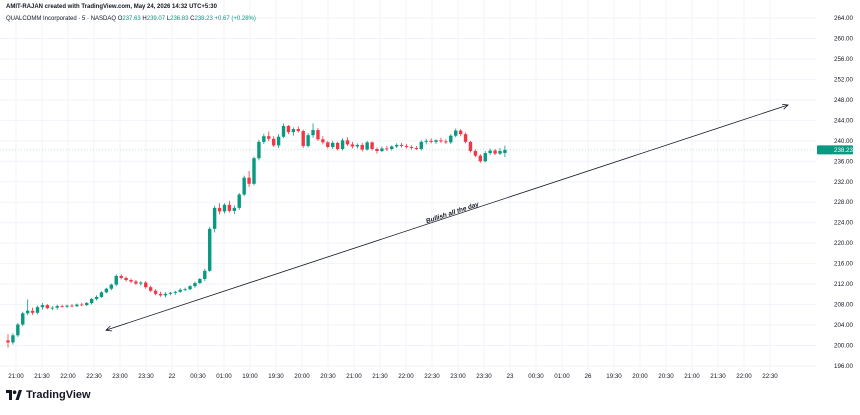 This screenshot has height=415, width=860. What do you see at coordinates (843, 182) in the screenshot?
I see `price-tick-label: 232.00` at bounding box center [843, 182].